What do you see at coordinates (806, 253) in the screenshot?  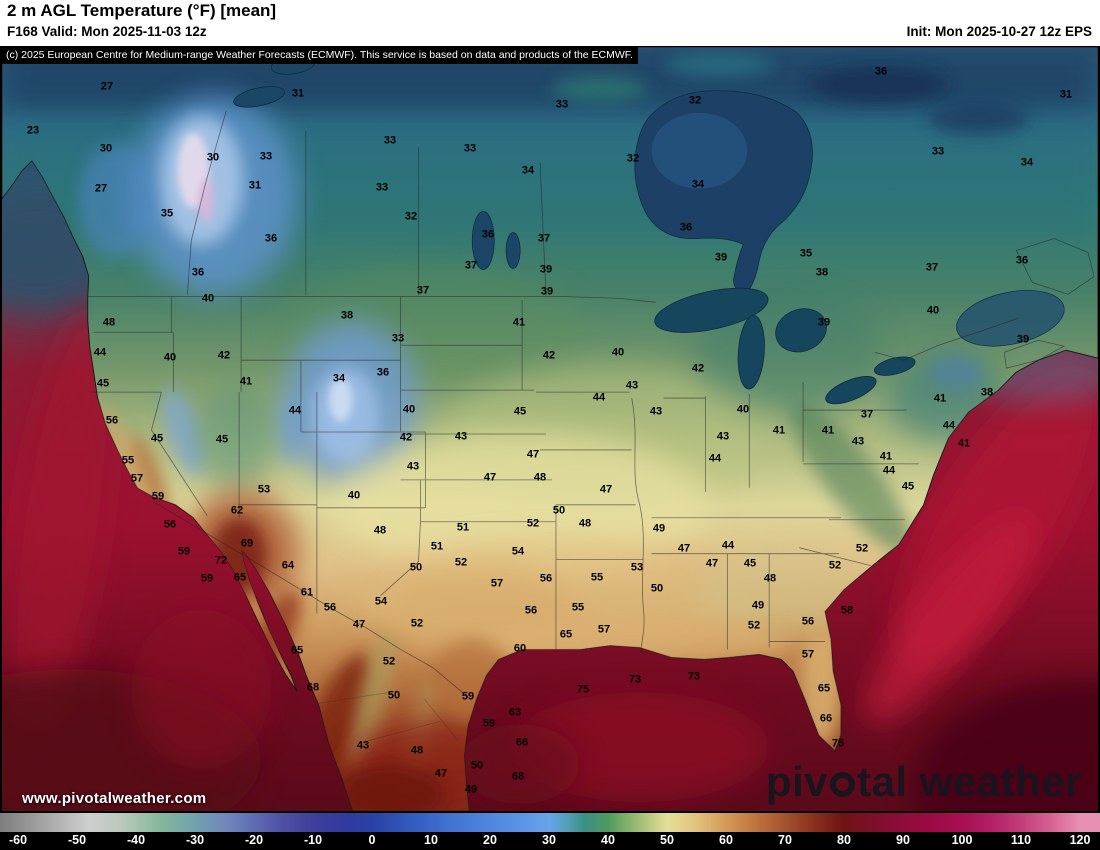 I see `temp-label: 35` at bounding box center [806, 253].